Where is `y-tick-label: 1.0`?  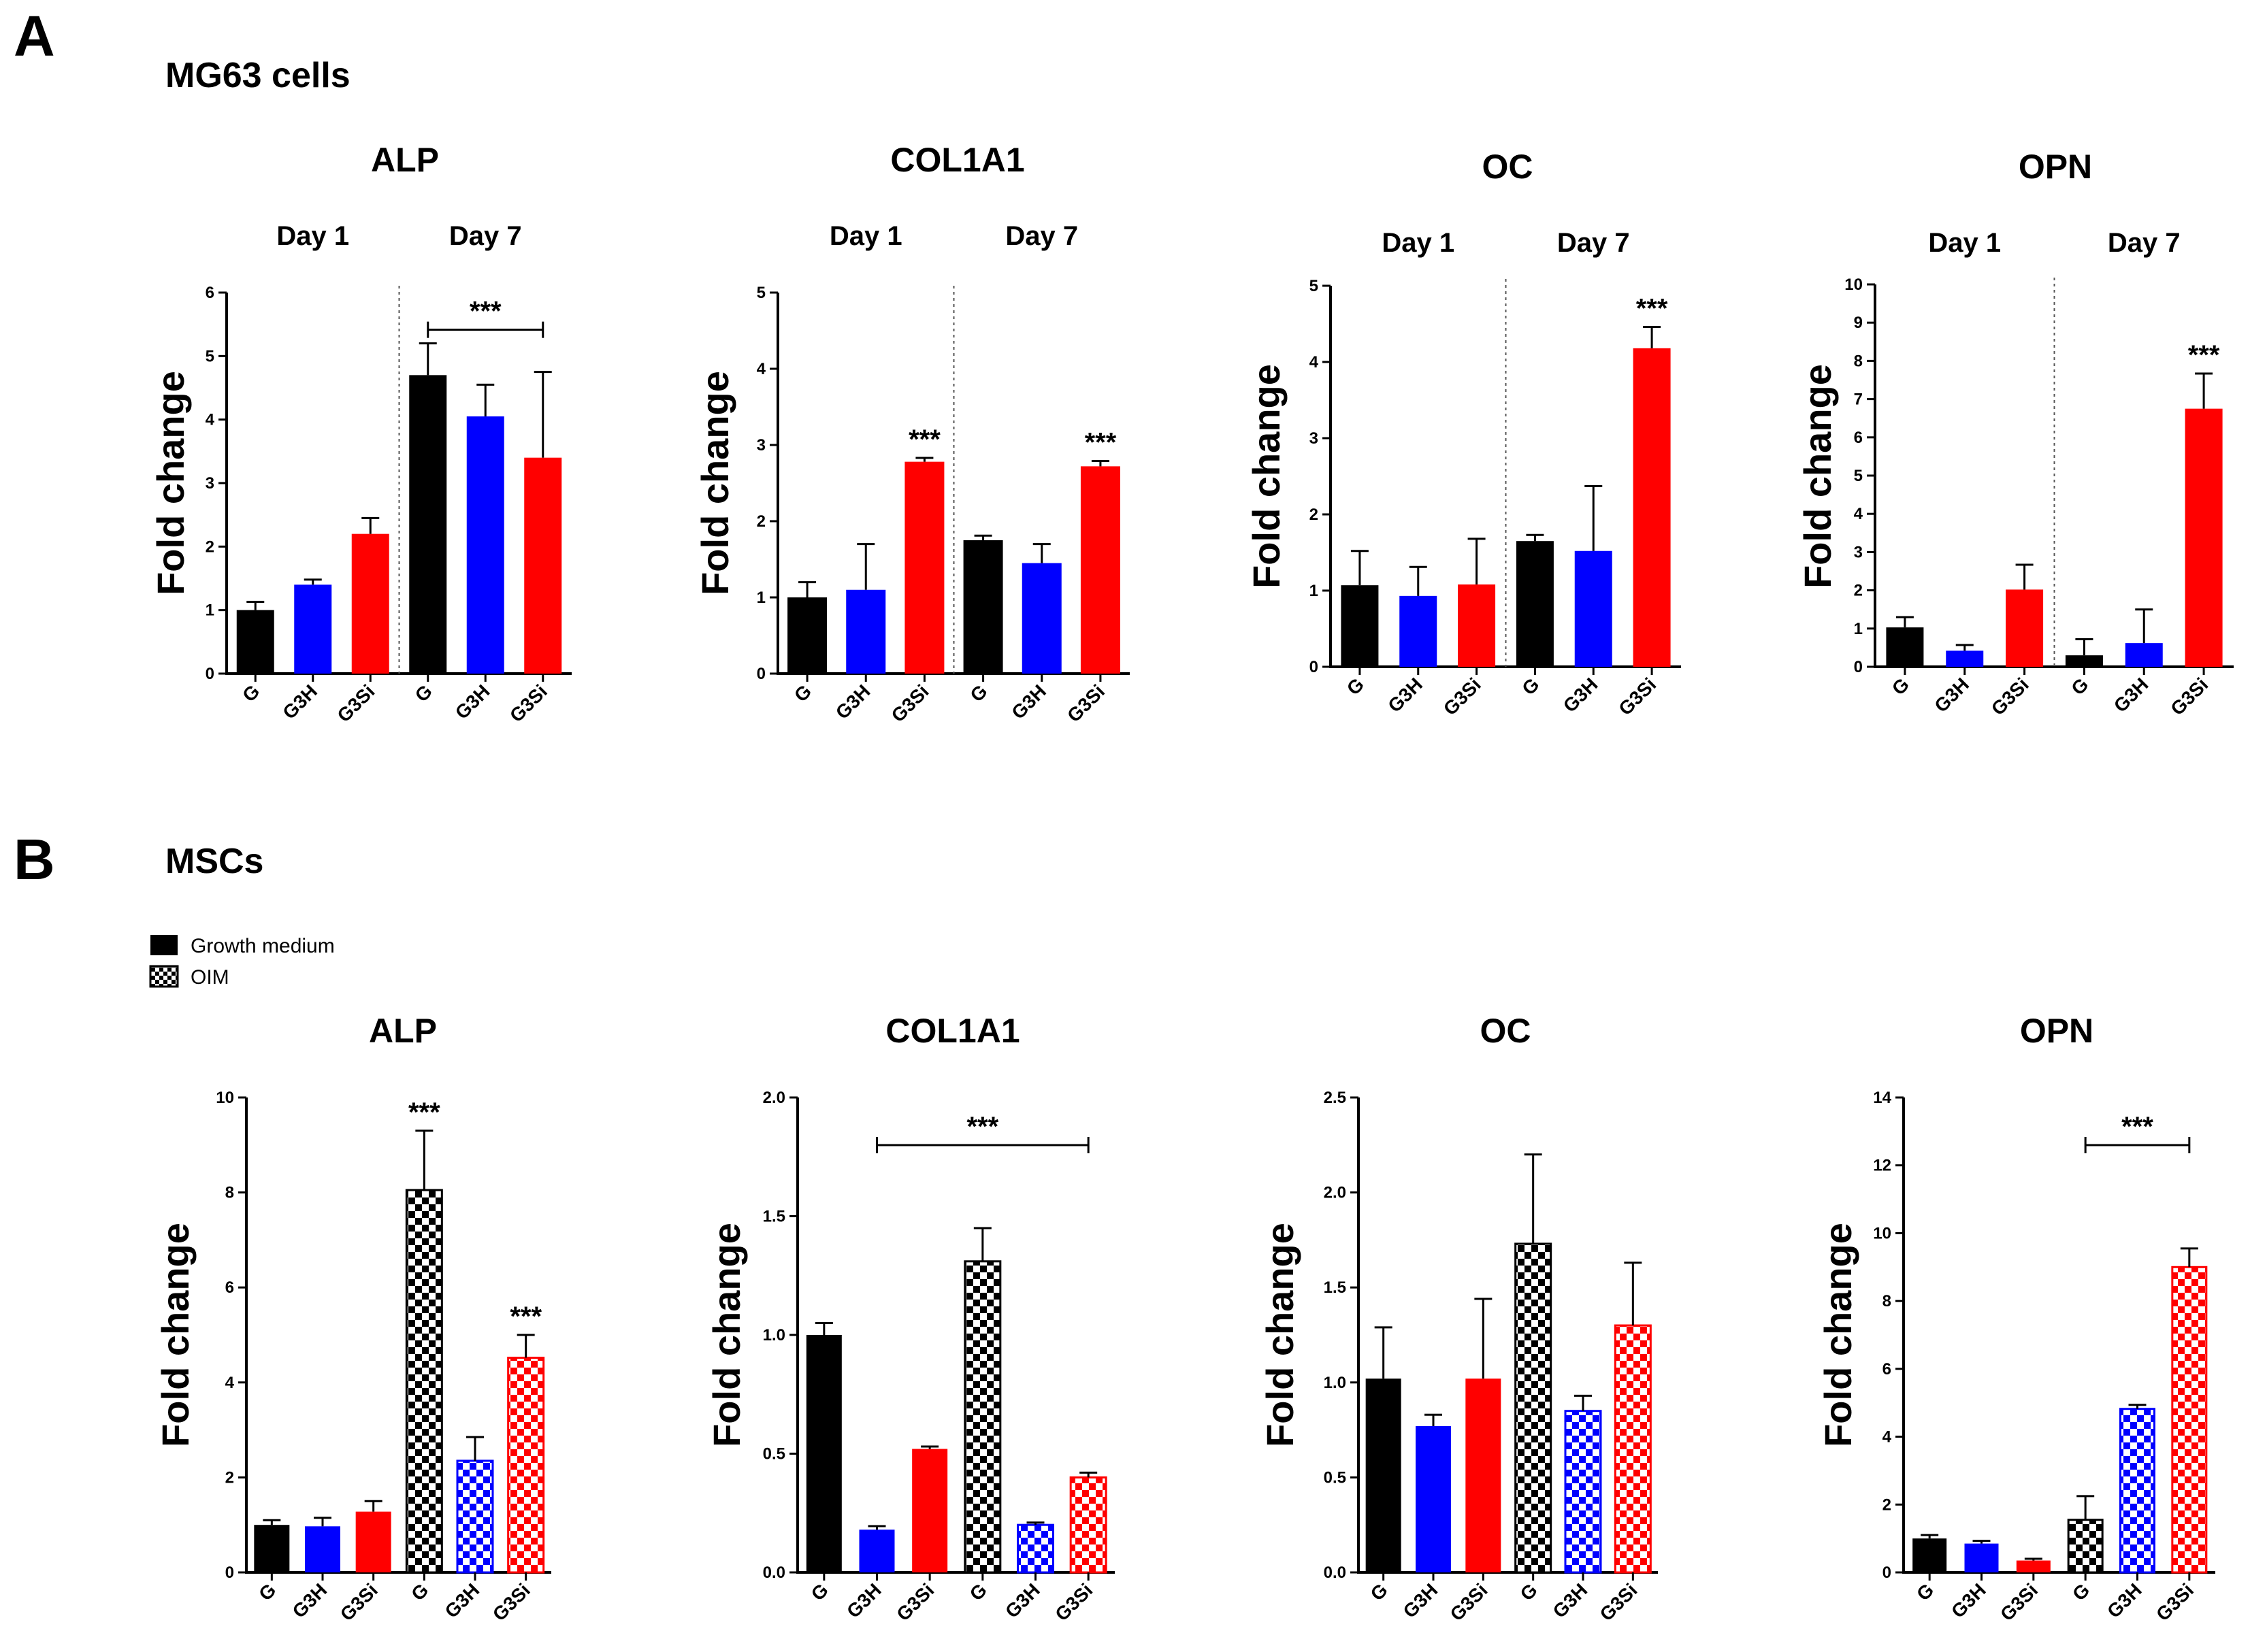 y-tick-label: 1.0 is located at coordinates (1335, 1383).